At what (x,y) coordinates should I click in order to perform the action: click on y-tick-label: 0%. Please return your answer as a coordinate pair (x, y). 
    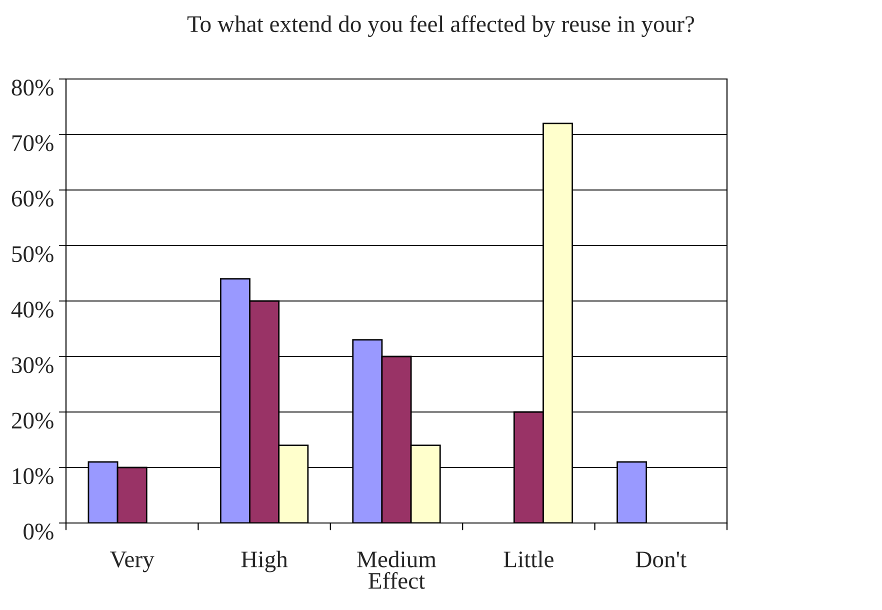
    Looking at the image, I should click on (39, 532).